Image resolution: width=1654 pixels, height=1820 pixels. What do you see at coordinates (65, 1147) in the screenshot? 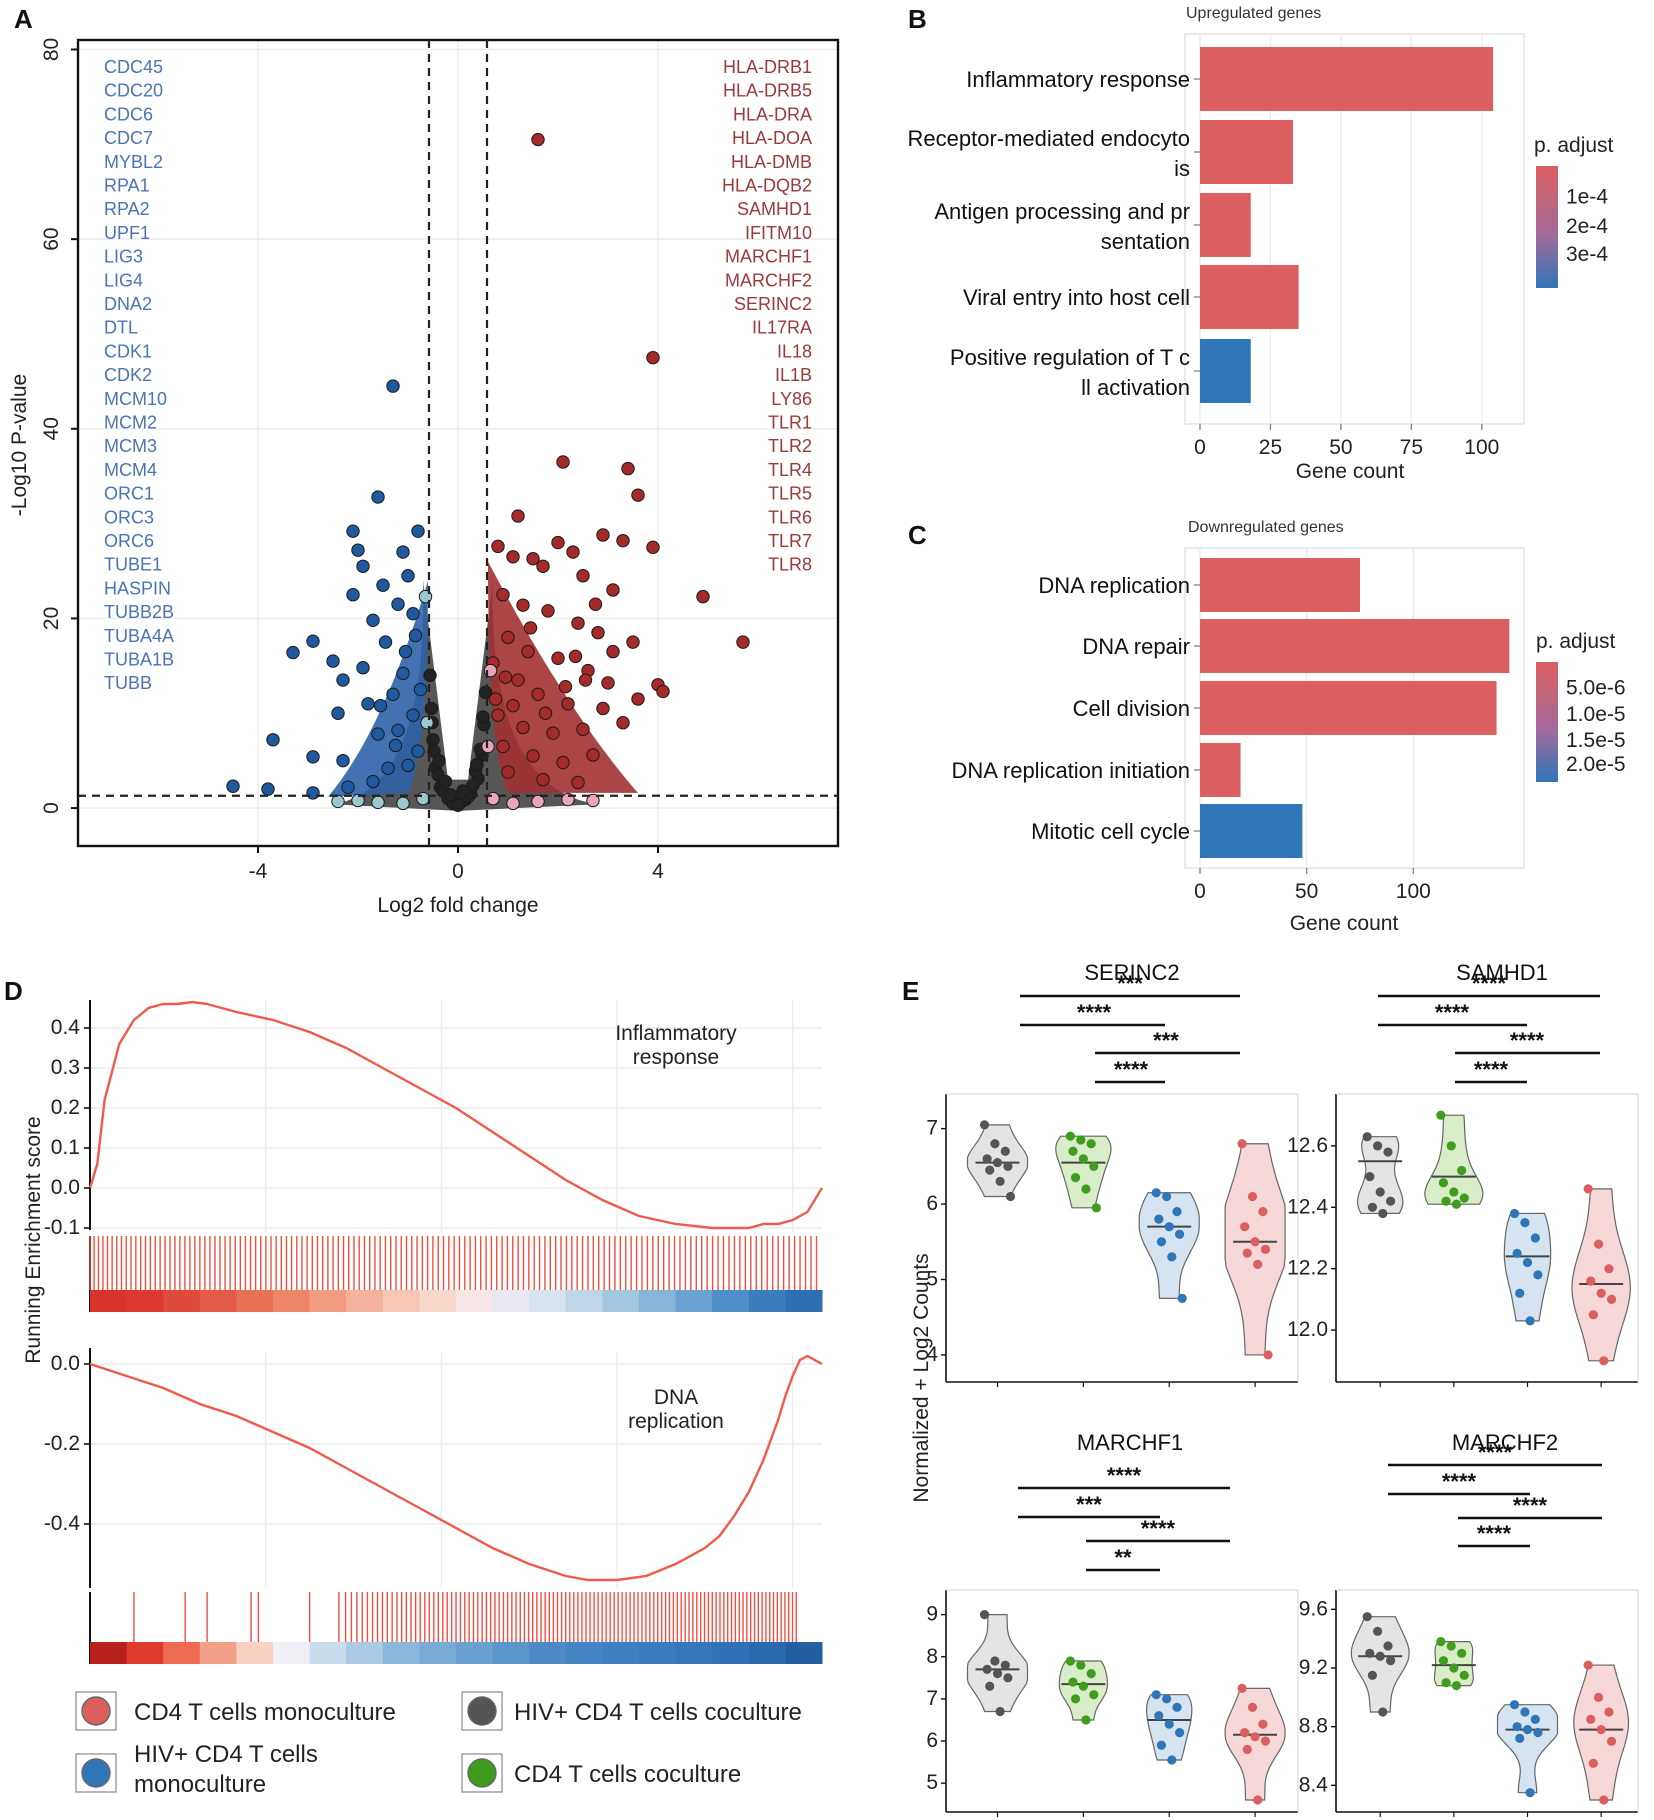
I see `gsea-y-tick-label: 0.1` at bounding box center [65, 1147].